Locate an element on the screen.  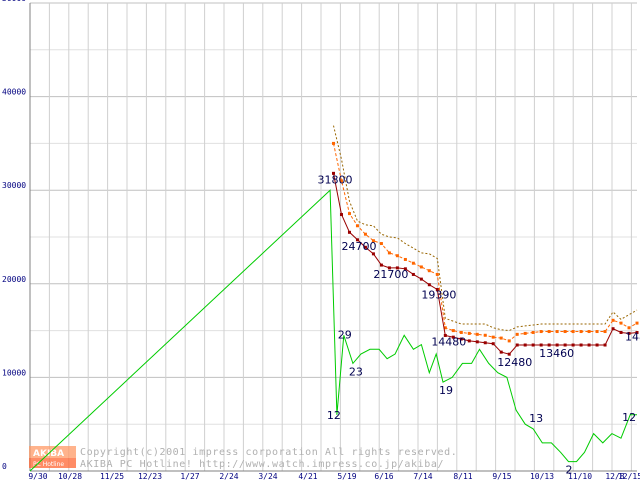
data-label: 19 is located at coordinates (446, 390).